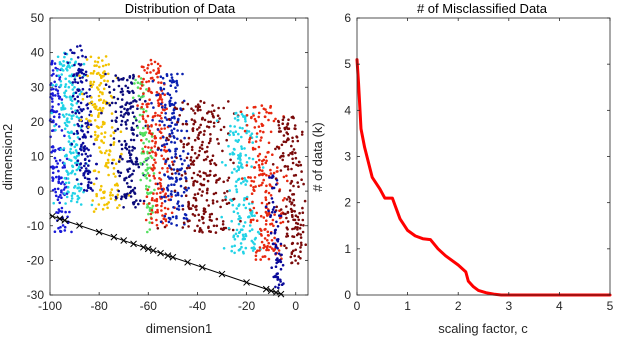 The height and width of the screenshot is (345, 621). What do you see at coordinates (149, 306) in the screenshot?
I see `x-tick-label: -60` at bounding box center [149, 306].